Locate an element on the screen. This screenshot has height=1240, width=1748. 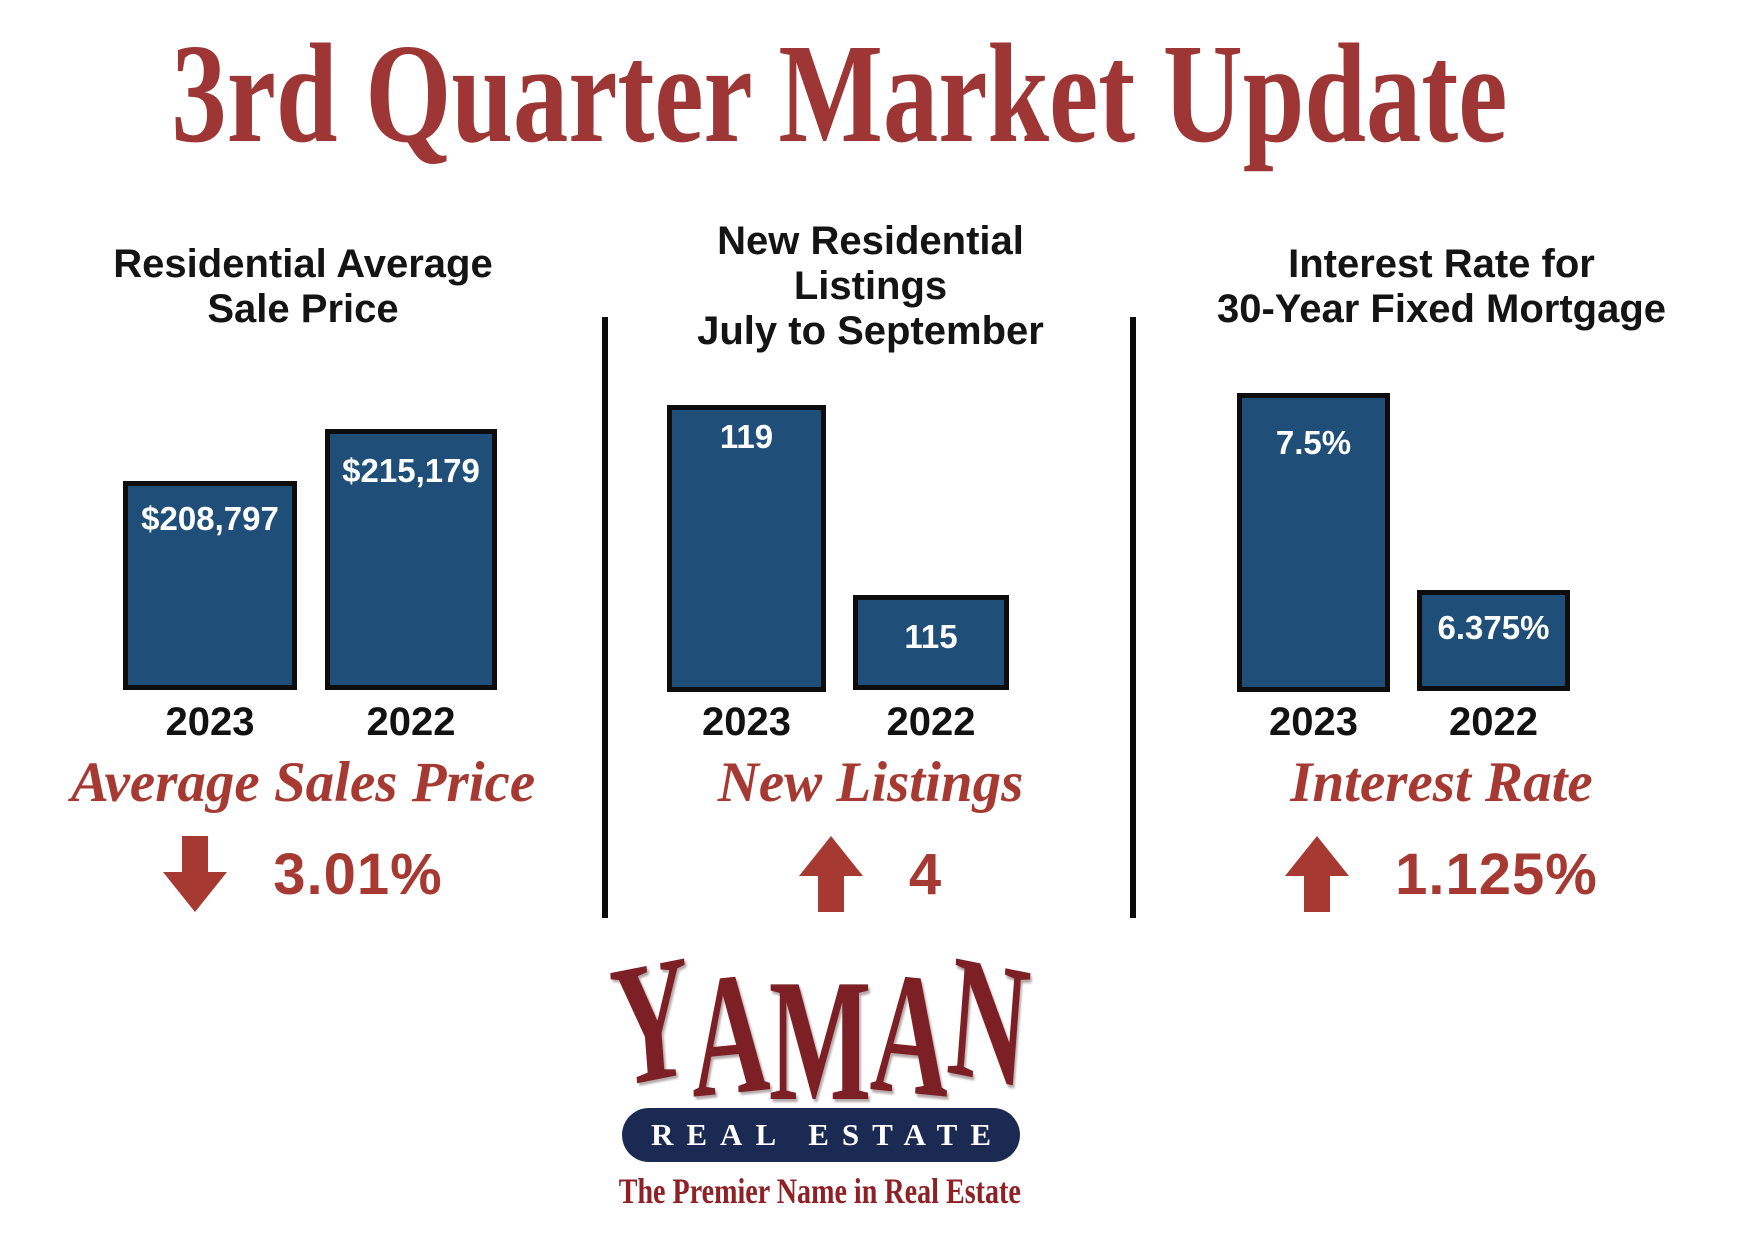
bar-value-label: 119 is located at coordinates (746, 436).